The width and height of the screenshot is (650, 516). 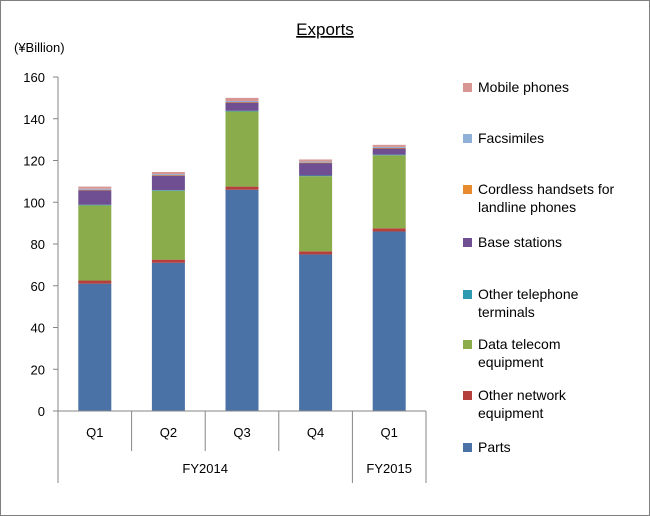 I want to click on legend-label: Facsimiles, so click(x=511, y=138).